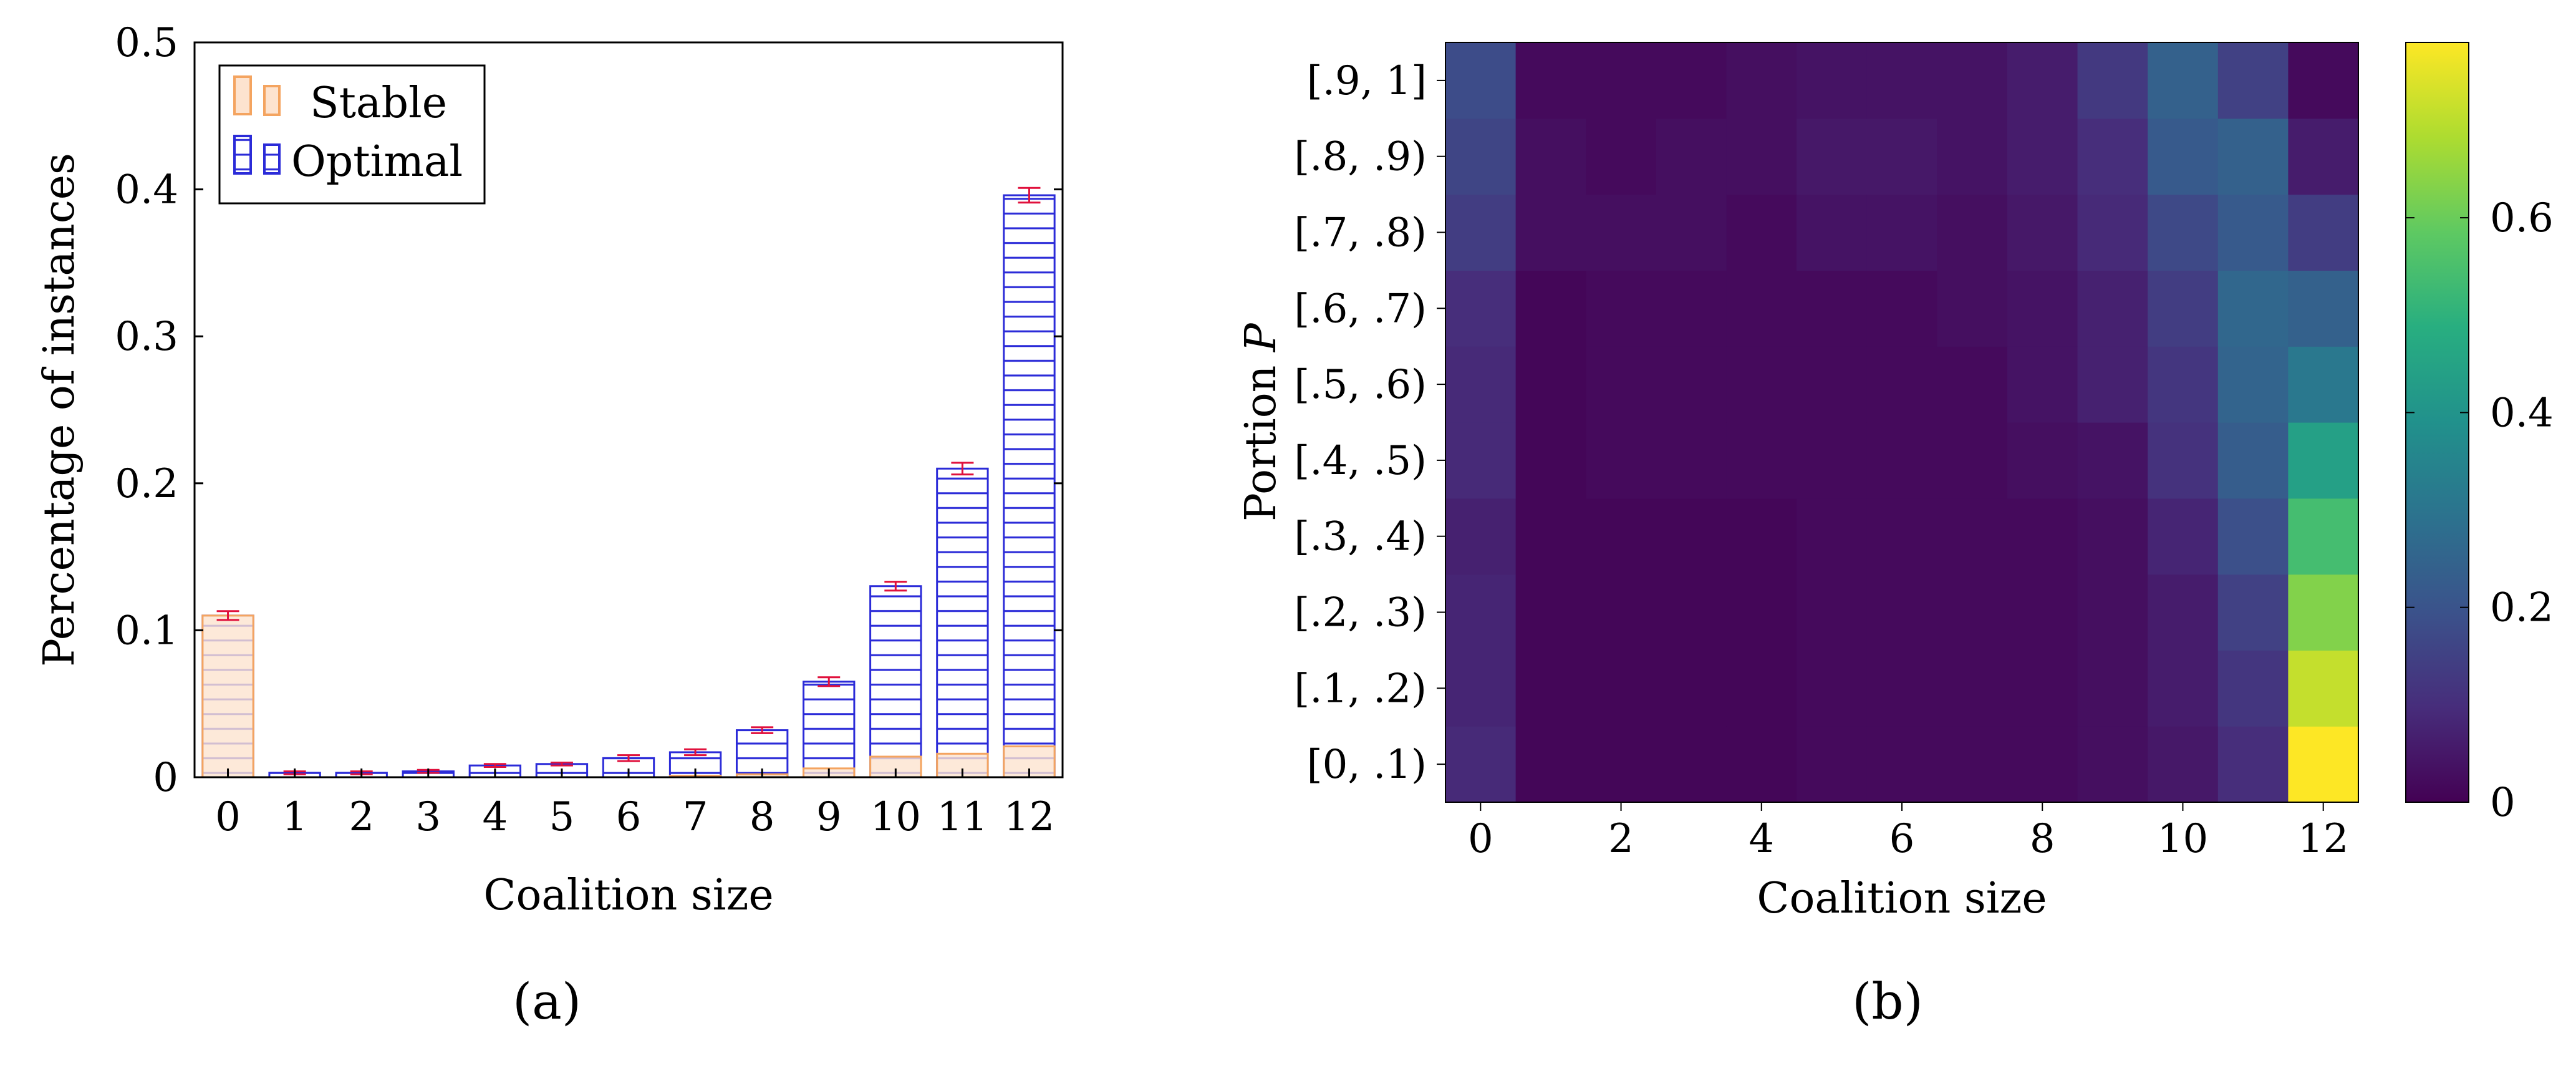 Image resolution: width=2576 pixels, height=1086 pixels. I want to click on x-tick-label: 11, so click(962, 817).